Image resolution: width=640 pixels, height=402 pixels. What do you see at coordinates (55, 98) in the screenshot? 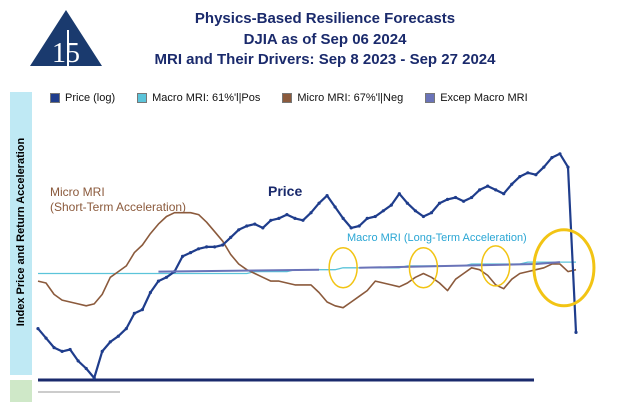
I see `legend-swatch-price` at bounding box center [55, 98].